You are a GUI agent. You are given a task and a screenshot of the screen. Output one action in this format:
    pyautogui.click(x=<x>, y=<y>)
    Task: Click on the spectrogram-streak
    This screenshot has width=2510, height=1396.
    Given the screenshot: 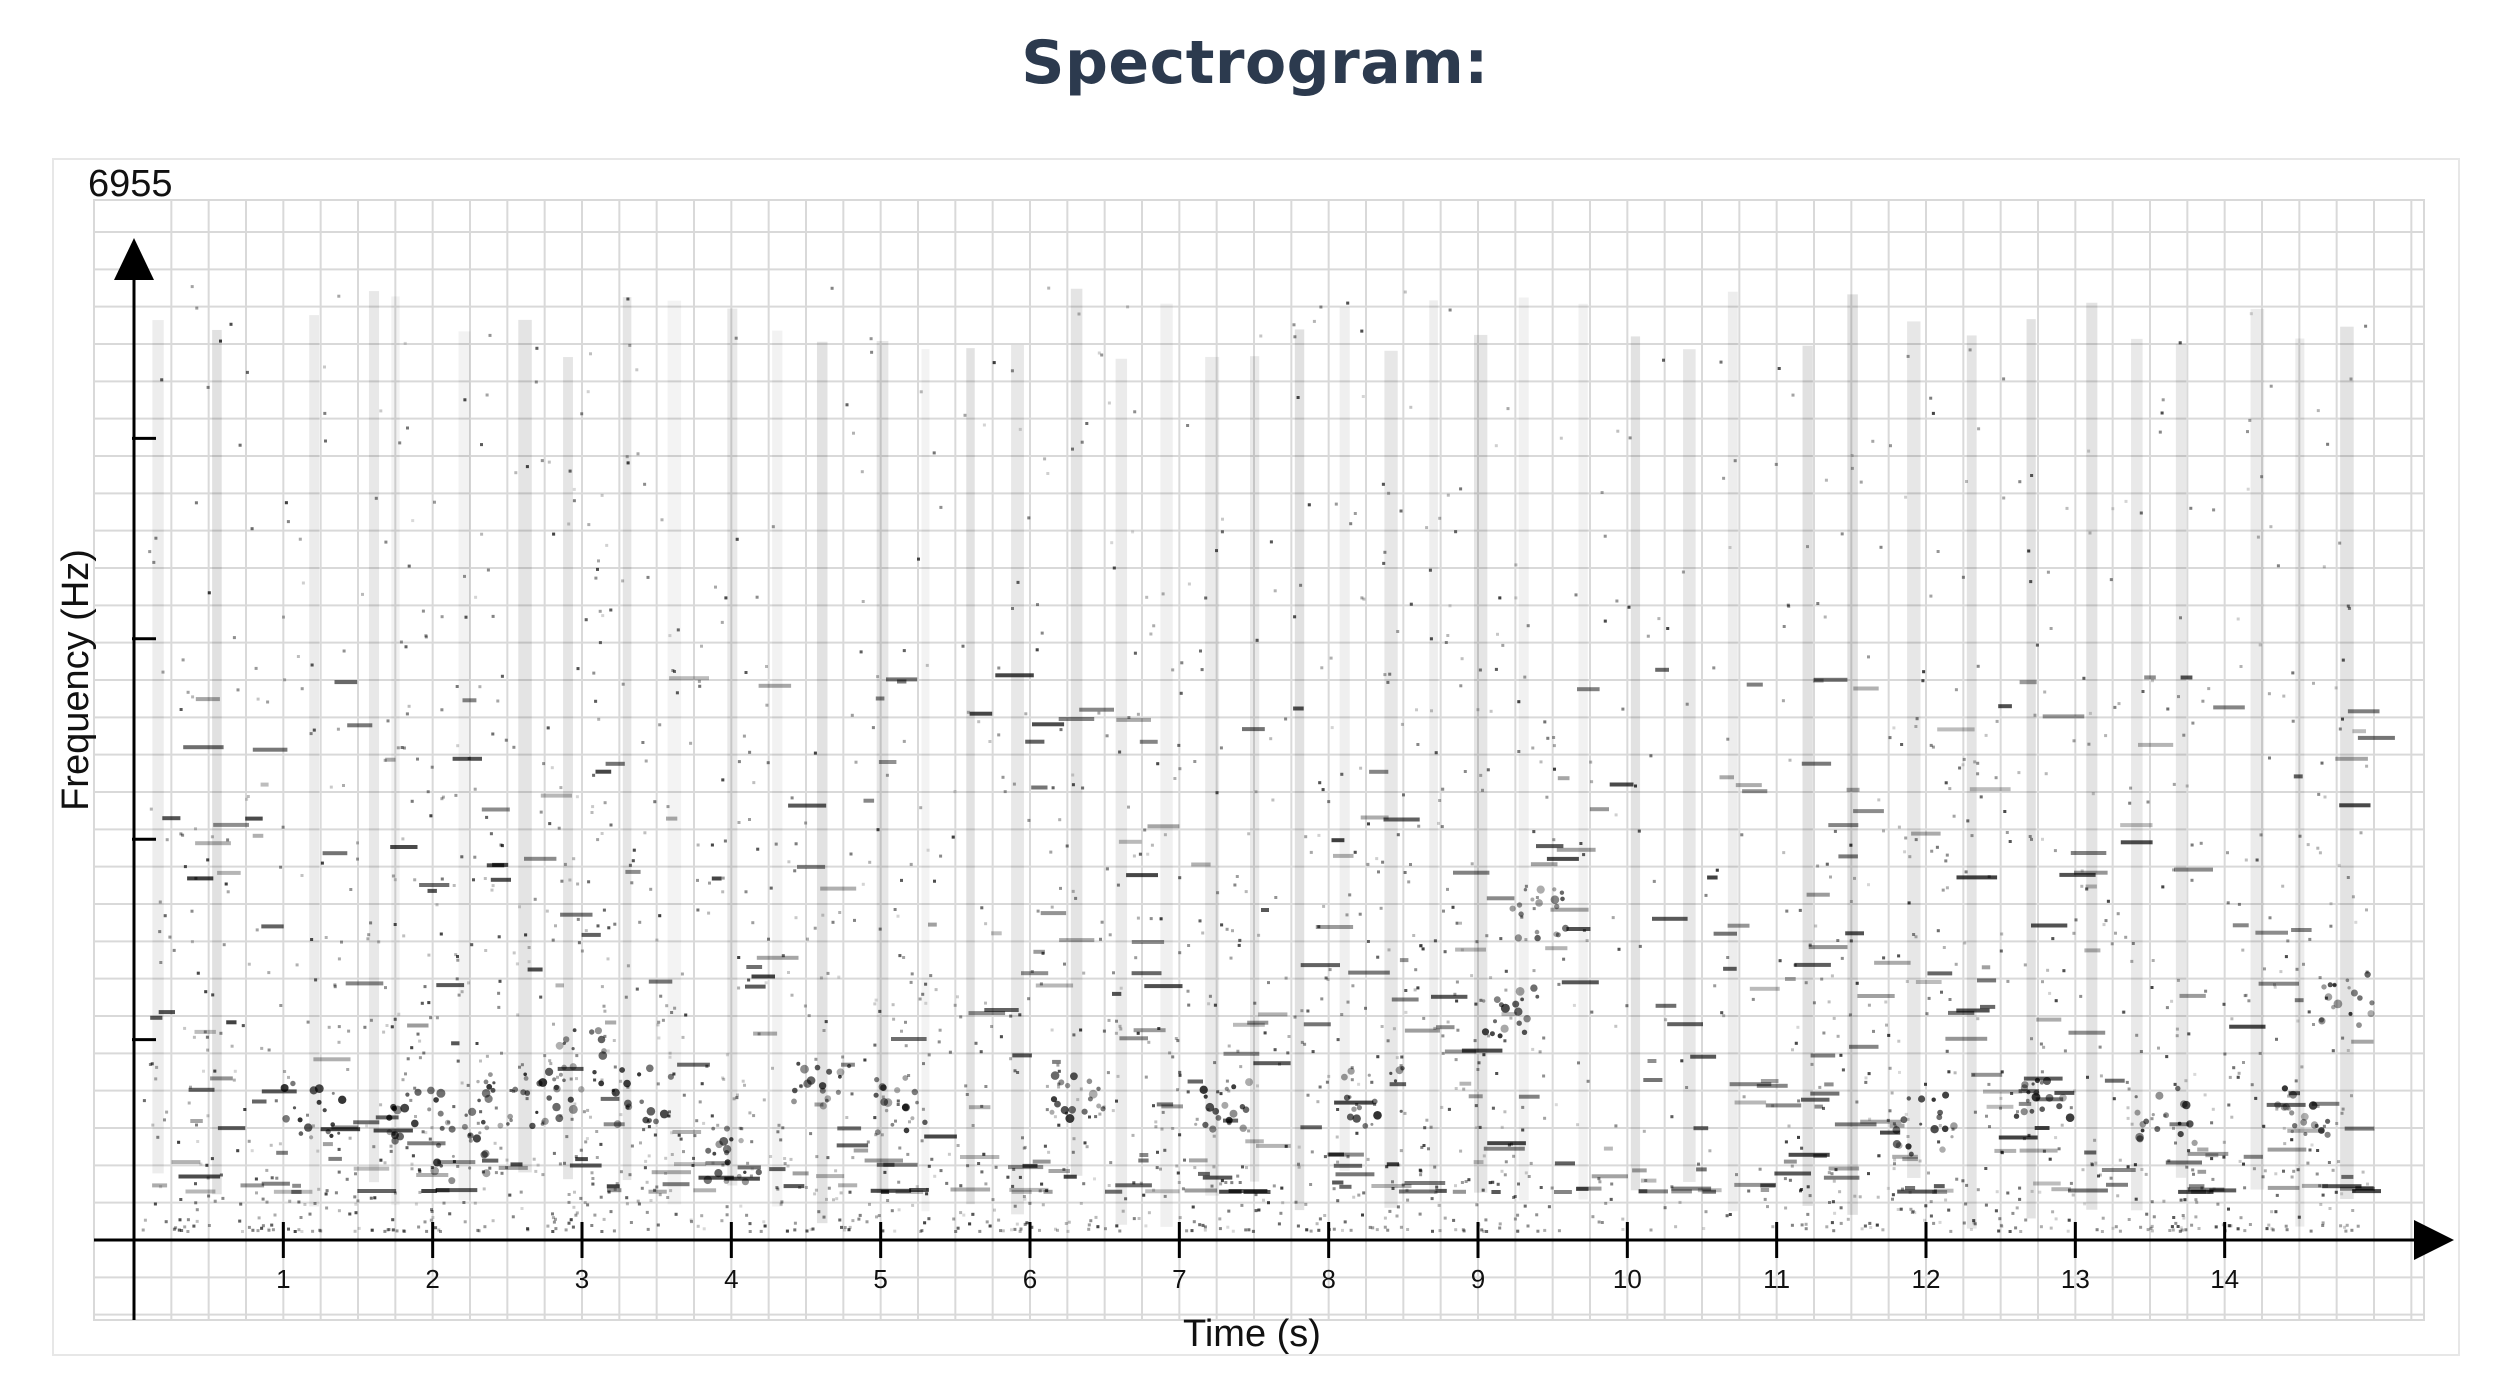 What is the action you would take?
    pyautogui.click(x=217, y=762)
    